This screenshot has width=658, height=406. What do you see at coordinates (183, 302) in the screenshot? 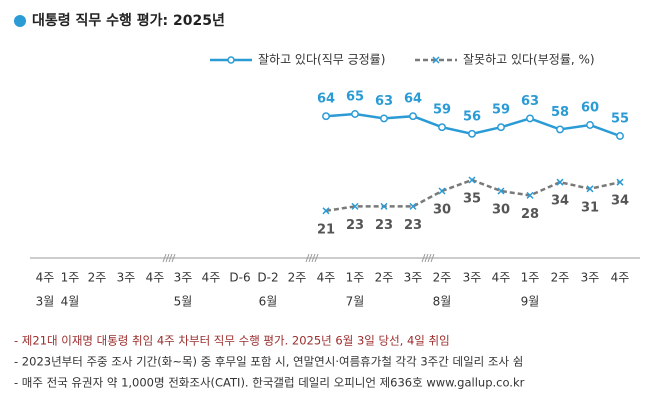
I see `month-label: 5월` at bounding box center [183, 302].